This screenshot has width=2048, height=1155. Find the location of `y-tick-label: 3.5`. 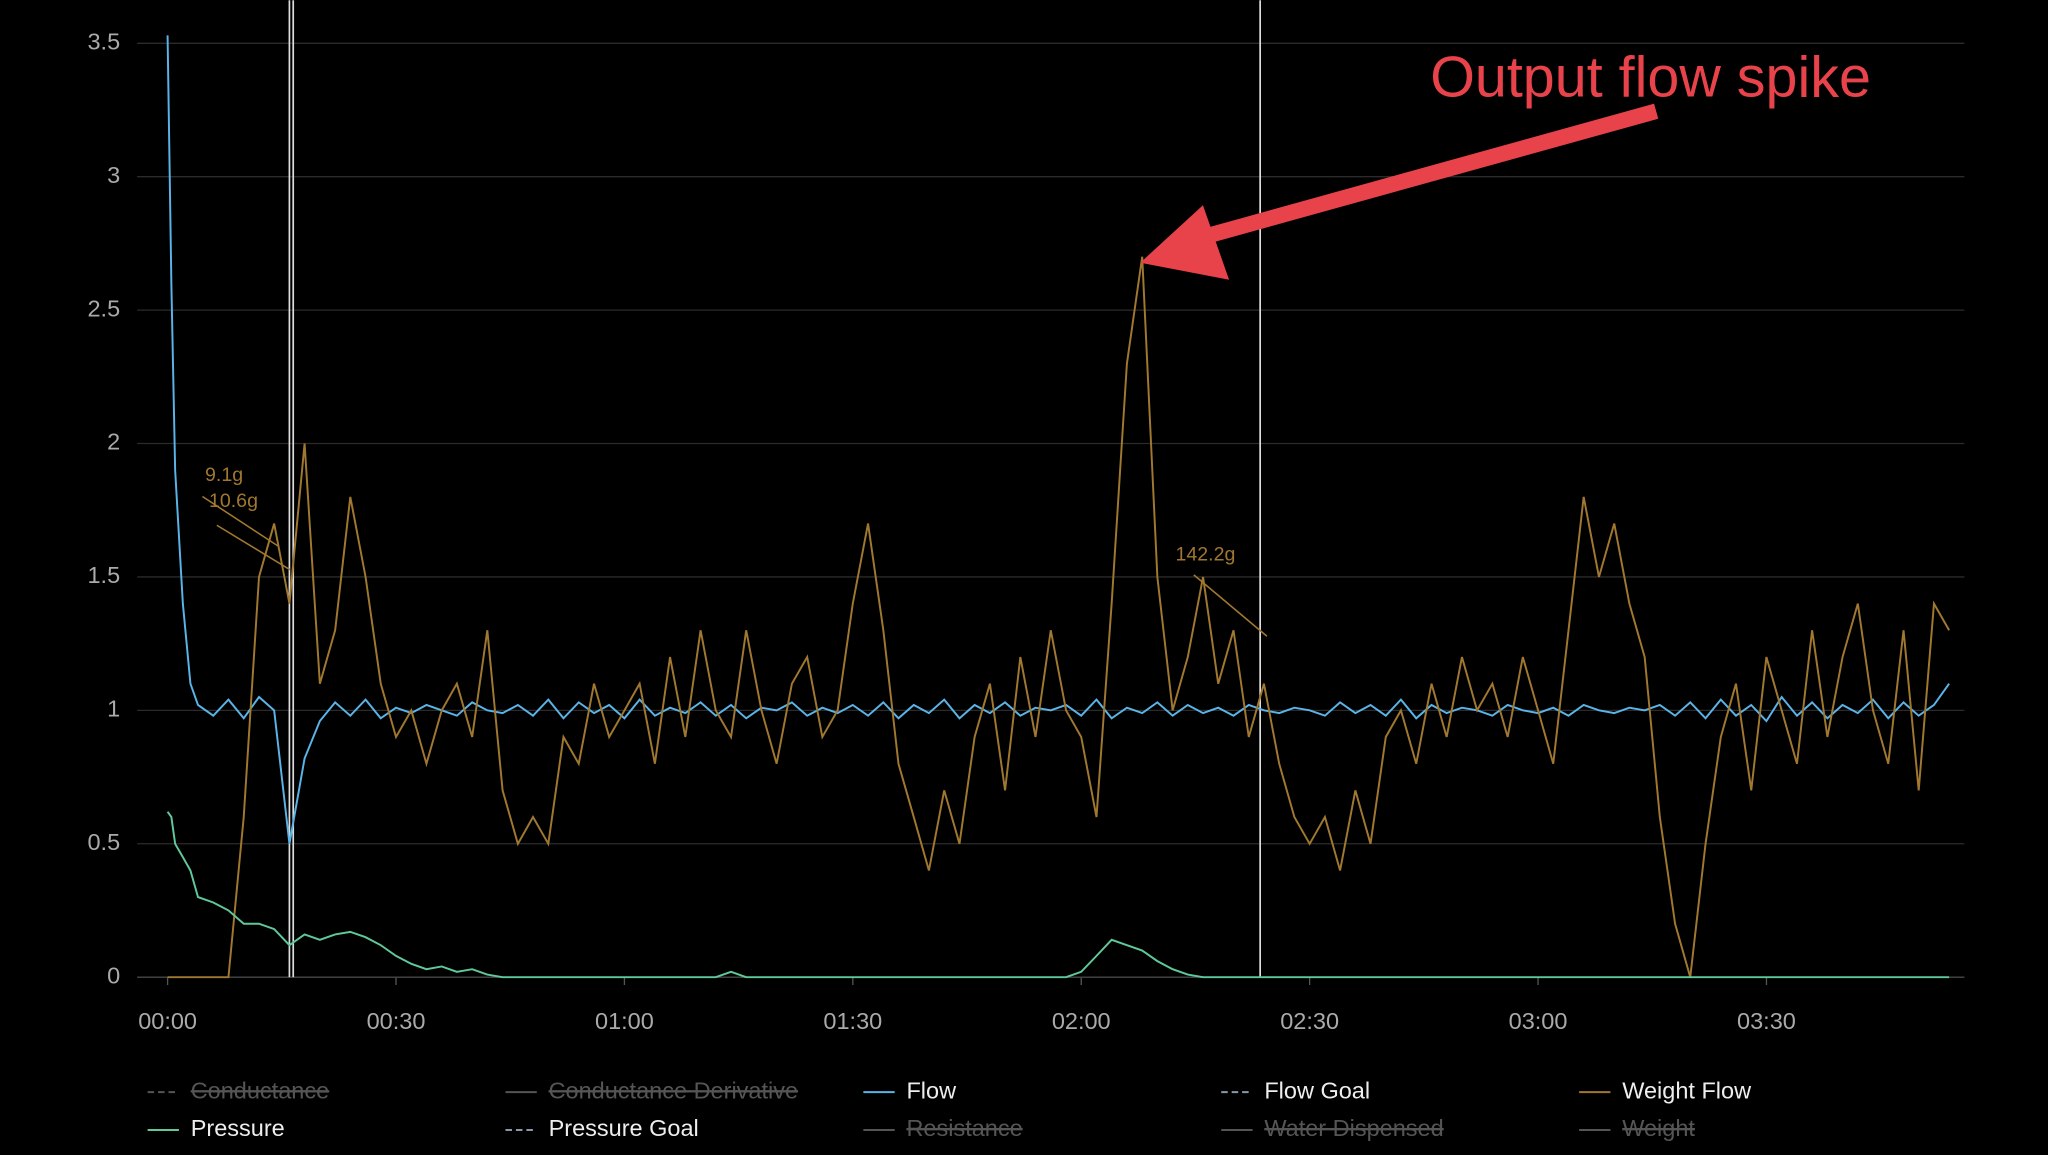

y-tick-label: 3.5 is located at coordinates (103, 41).